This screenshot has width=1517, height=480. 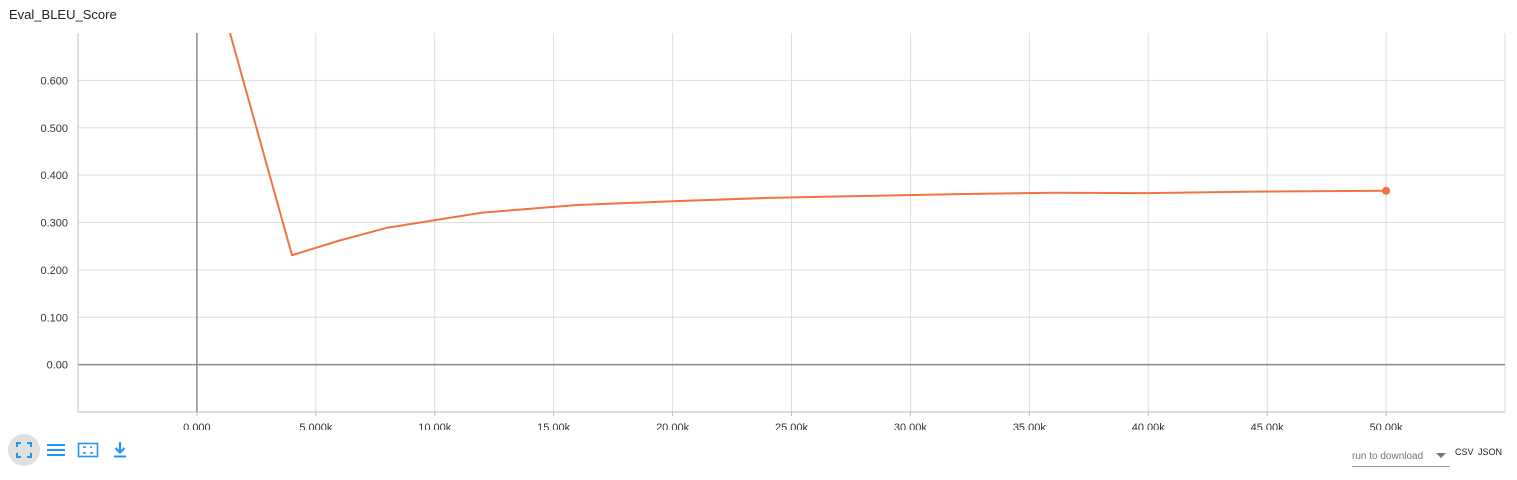 I want to click on chart-title: Eval_BLEU_Score, so click(x=63, y=14).